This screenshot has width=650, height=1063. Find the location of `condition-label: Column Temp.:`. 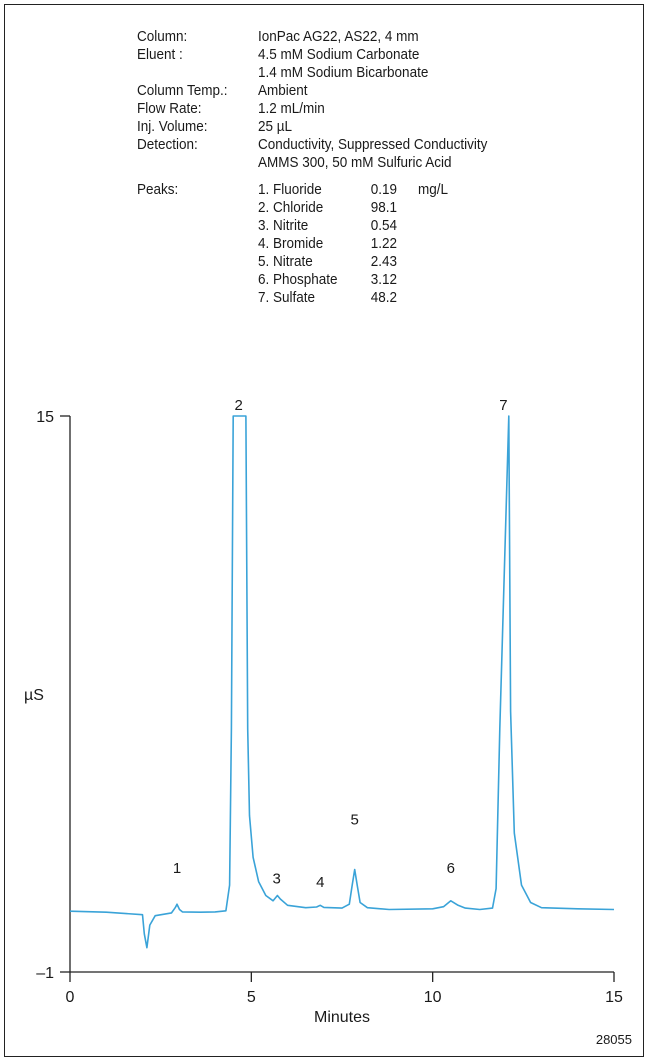

condition-label: Column Temp.: is located at coordinates (182, 90).